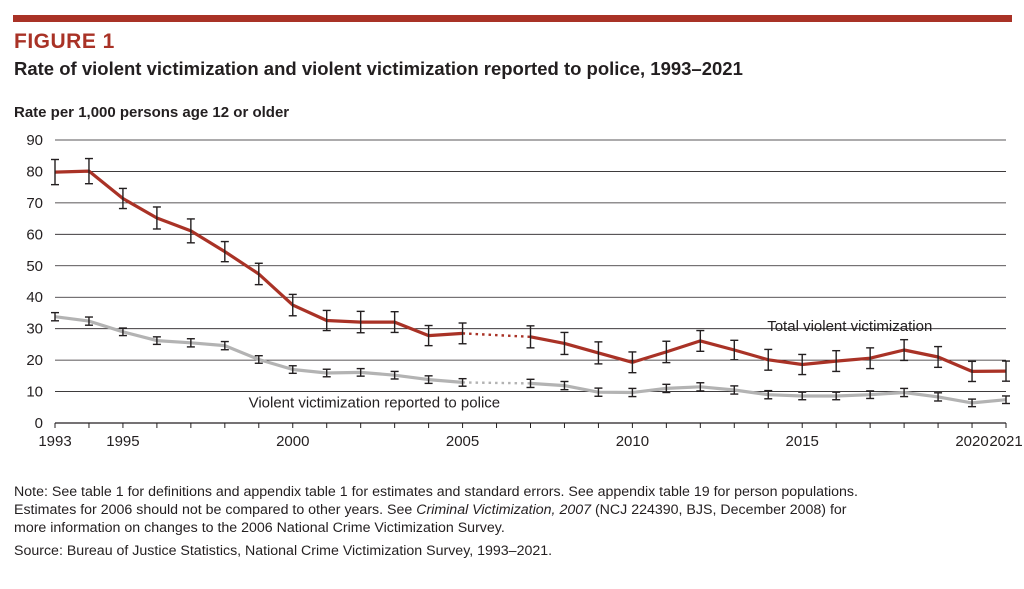 The height and width of the screenshot is (589, 1024). What do you see at coordinates (34, 360) in the screenshot?
I see `y-tick-label-20: 20` at bounding box center [34, 360].